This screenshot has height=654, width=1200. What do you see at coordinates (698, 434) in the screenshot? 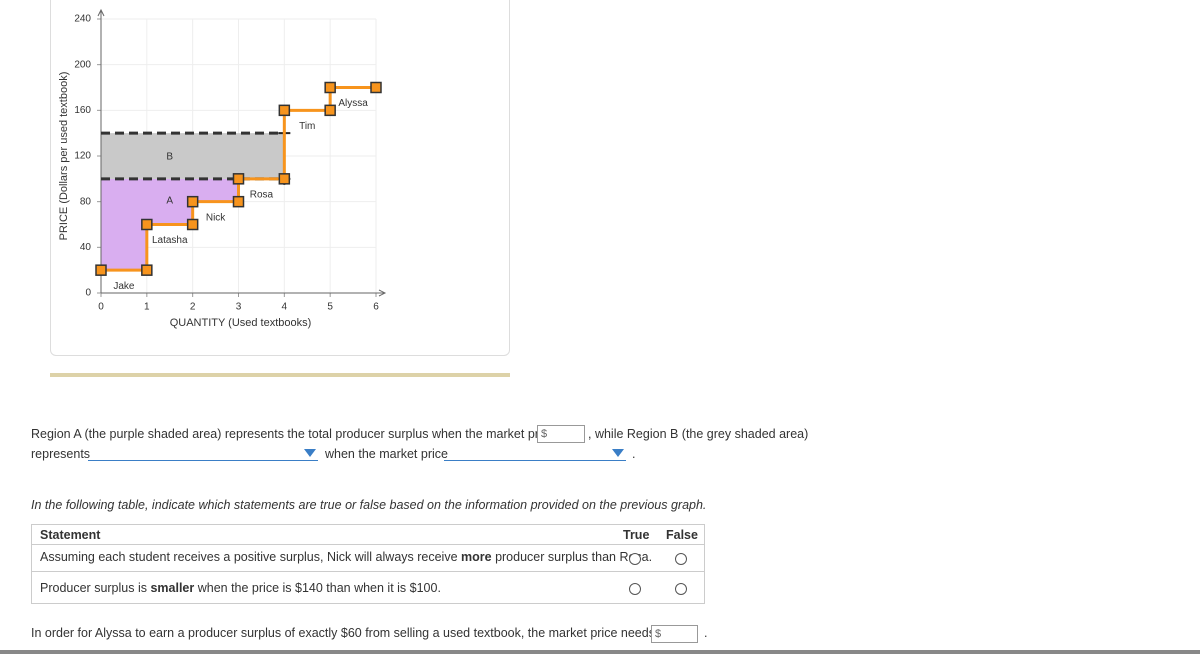
I see `question-text: , while Region B (the grey shaded area)` at bounding box center [698, 434].